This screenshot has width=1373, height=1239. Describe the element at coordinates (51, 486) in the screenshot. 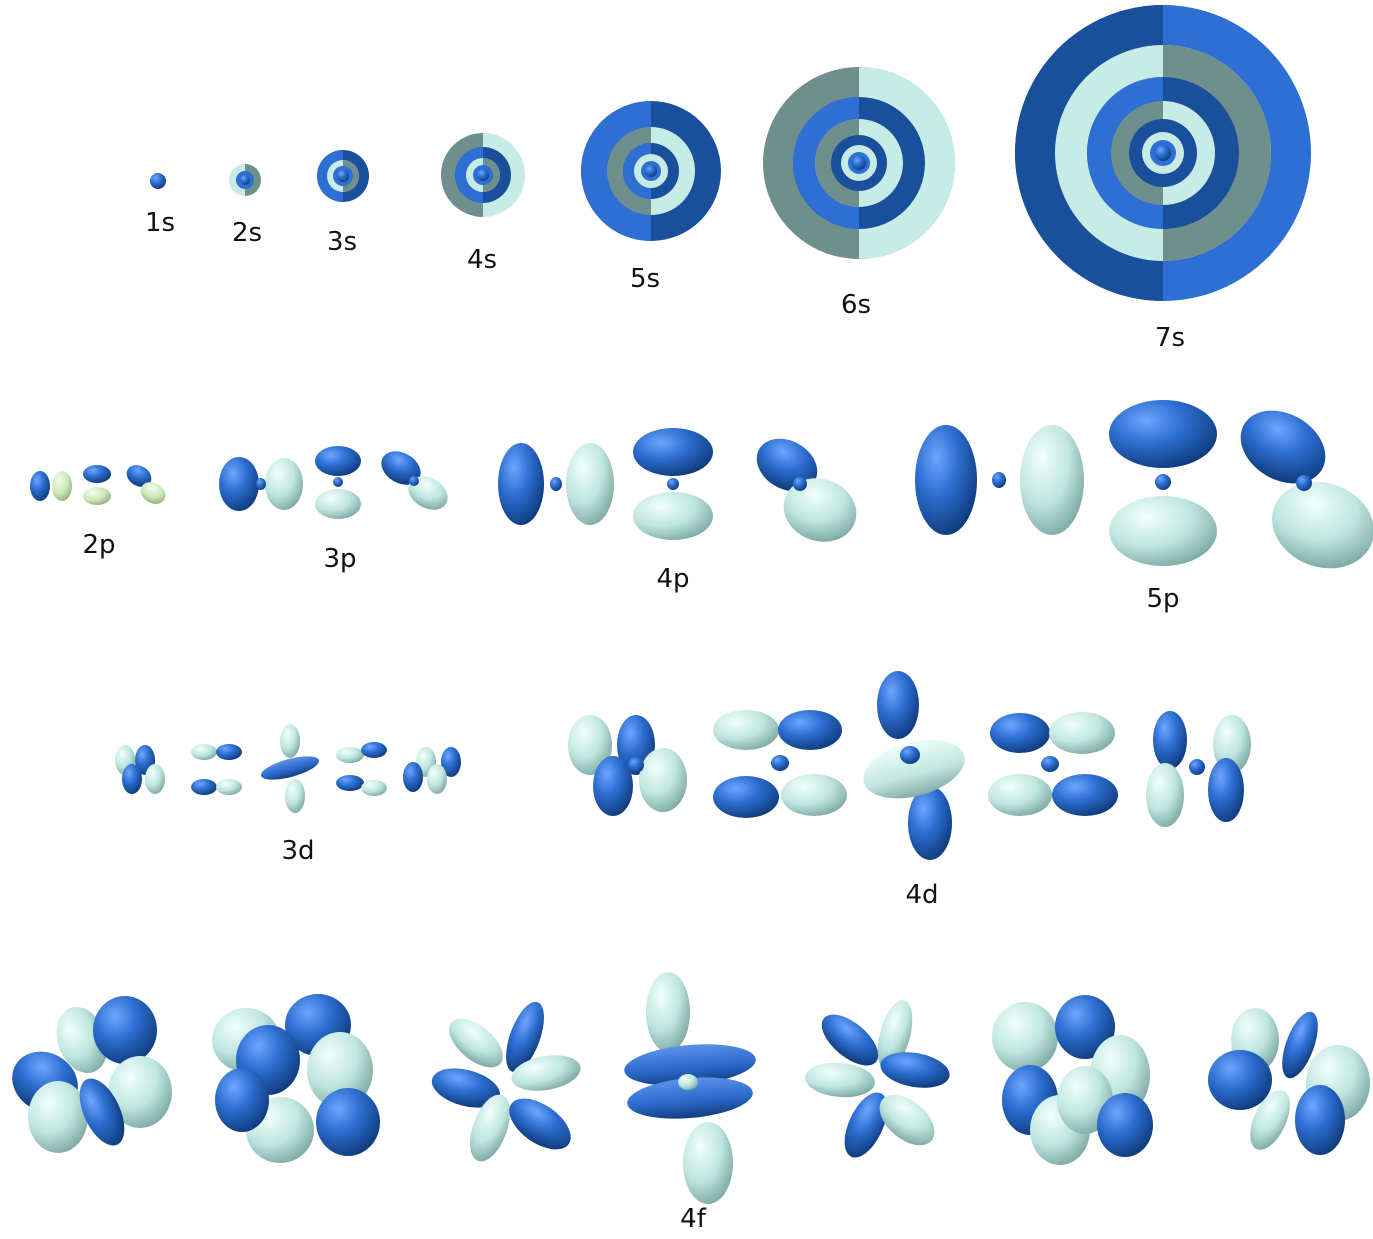

I see `p-orbital-2p-x` at that location.